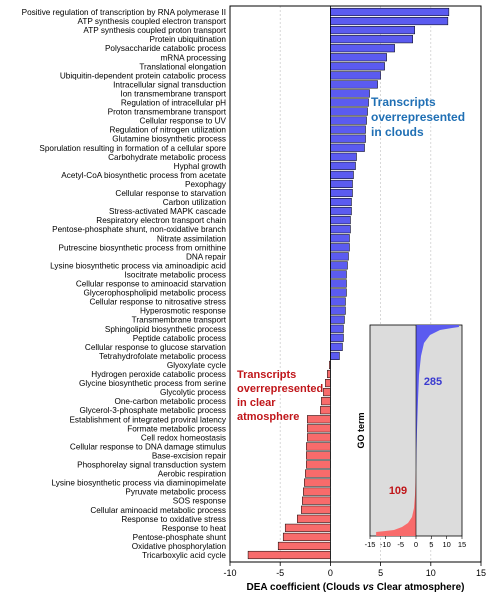 The image size is (489, 600). What do you see at coordinates (175, 492) in the screenshot?
I see `category-label-53: Pyruvate metabolic process` at bounding box center [175, 492].